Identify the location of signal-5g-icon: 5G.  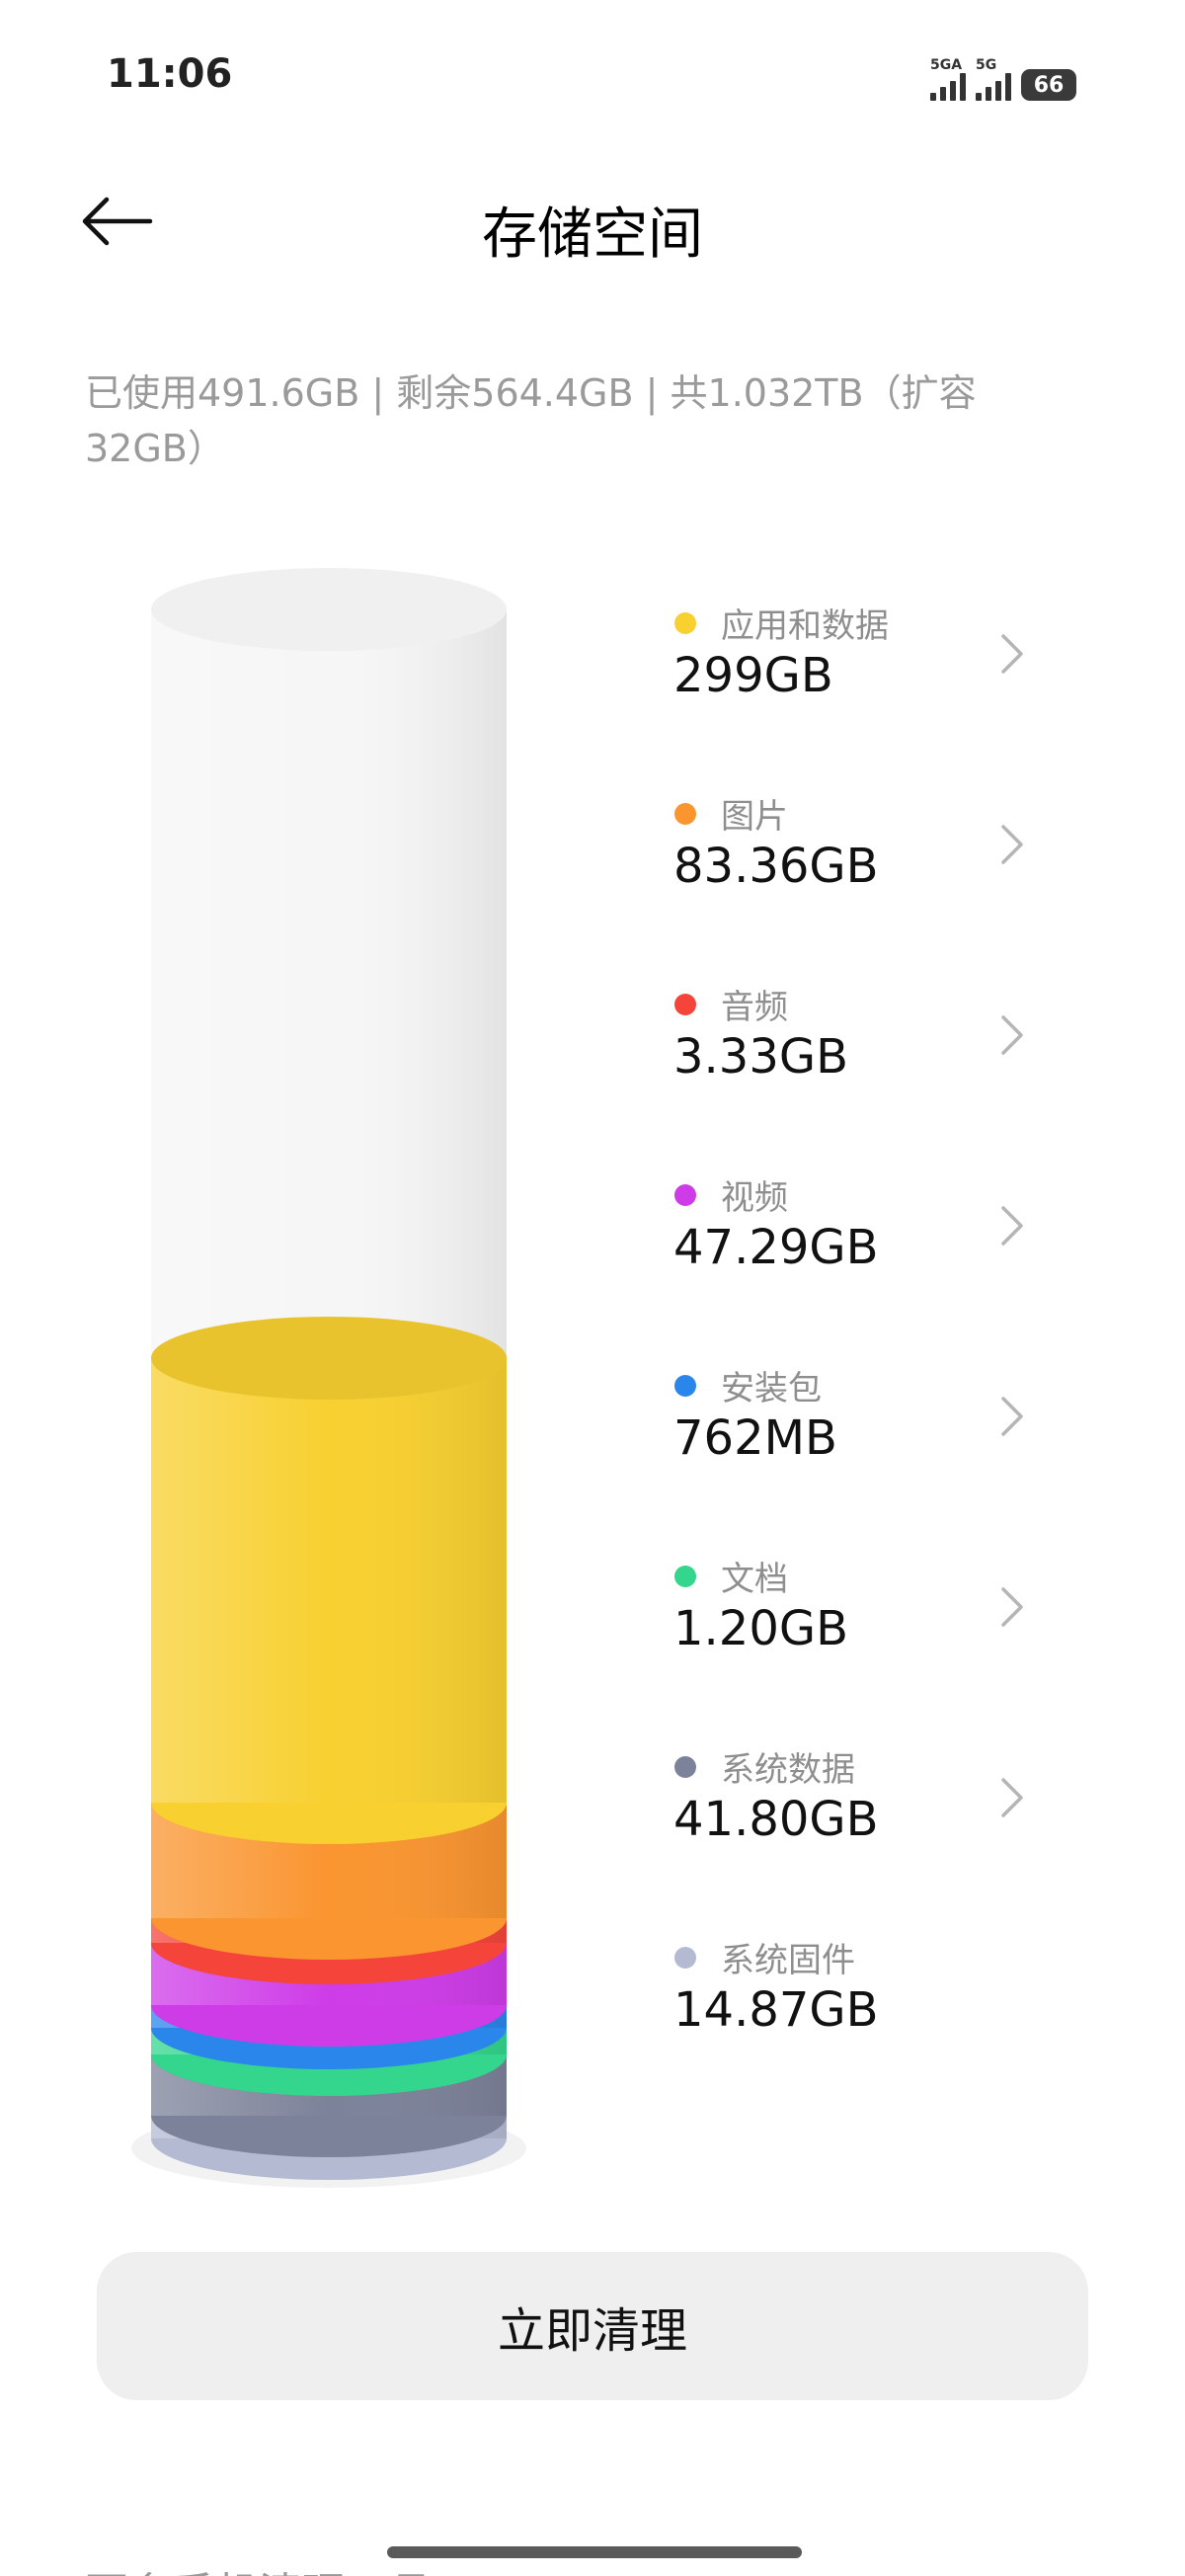
(994, 79).